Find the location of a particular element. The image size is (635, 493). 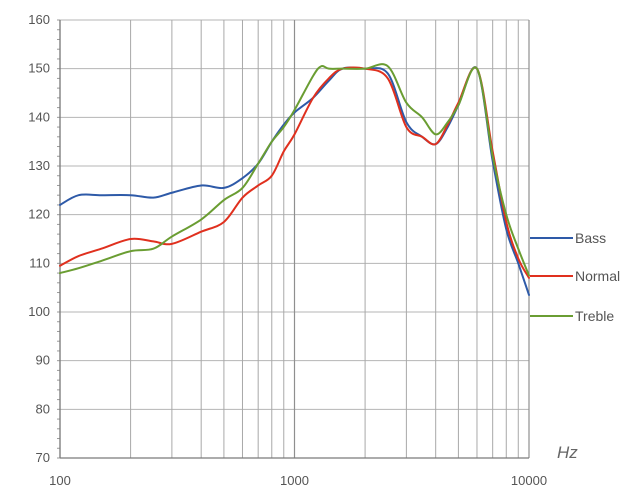

x-tick-label: 1000 is located at coordinates (294, 480).